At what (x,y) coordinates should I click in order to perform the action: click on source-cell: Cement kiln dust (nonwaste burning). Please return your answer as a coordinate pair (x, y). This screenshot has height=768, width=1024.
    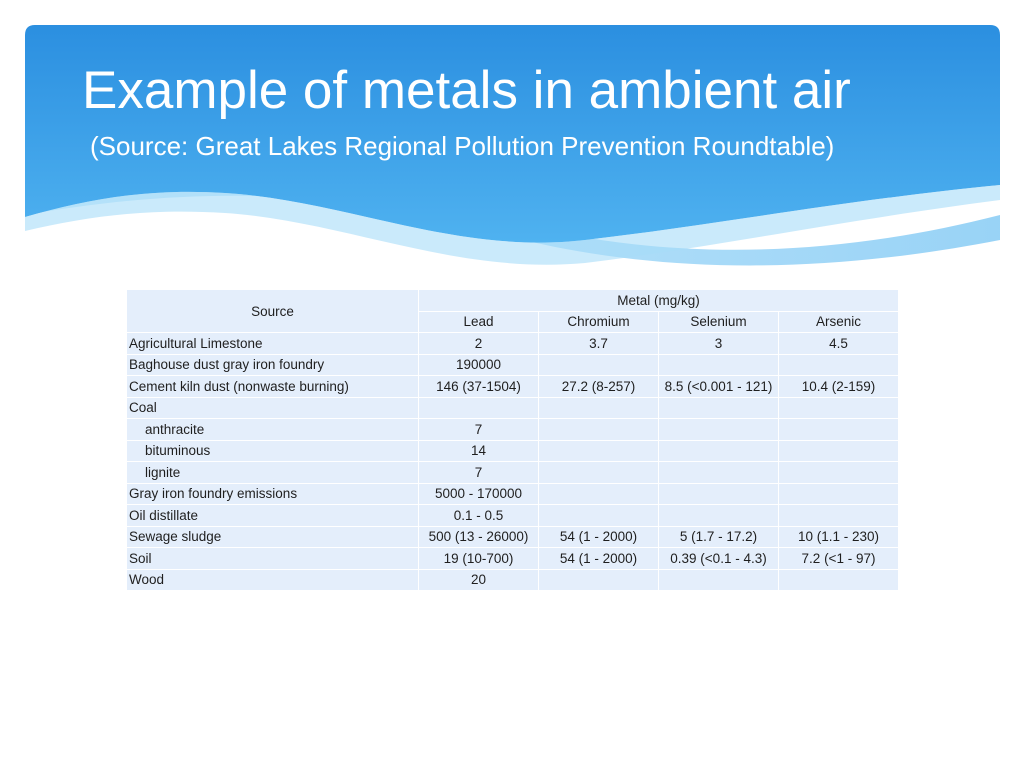
    Looking at the image, I should click on (272, 386).